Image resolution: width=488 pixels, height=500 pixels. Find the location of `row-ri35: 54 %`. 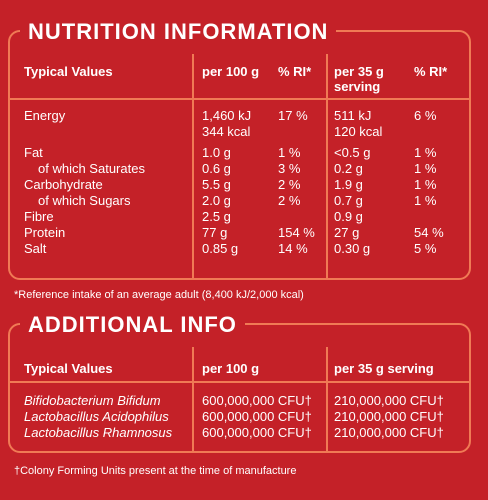

row-ri35: 54 % is located at coordinates (429, 232).